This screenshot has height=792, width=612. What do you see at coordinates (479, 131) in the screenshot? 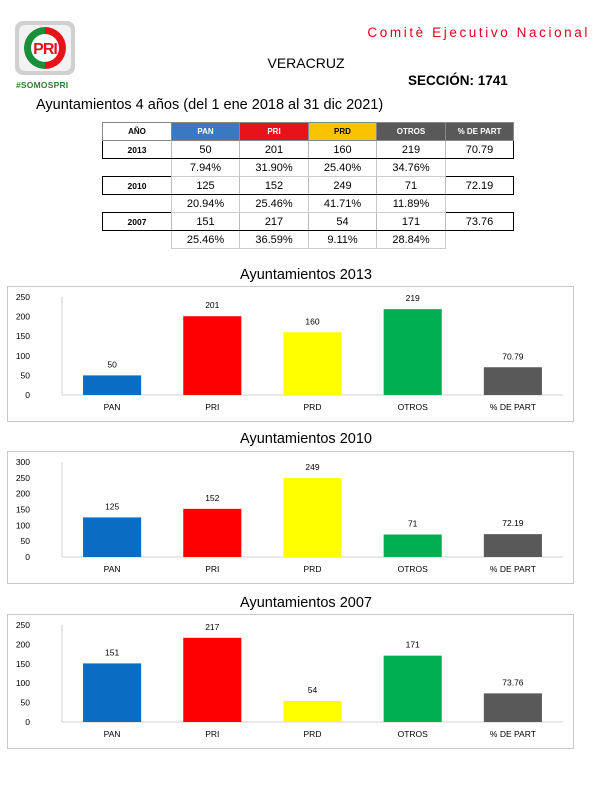
I see `header-cell: % DE PART` at bounding box center [479, 131].